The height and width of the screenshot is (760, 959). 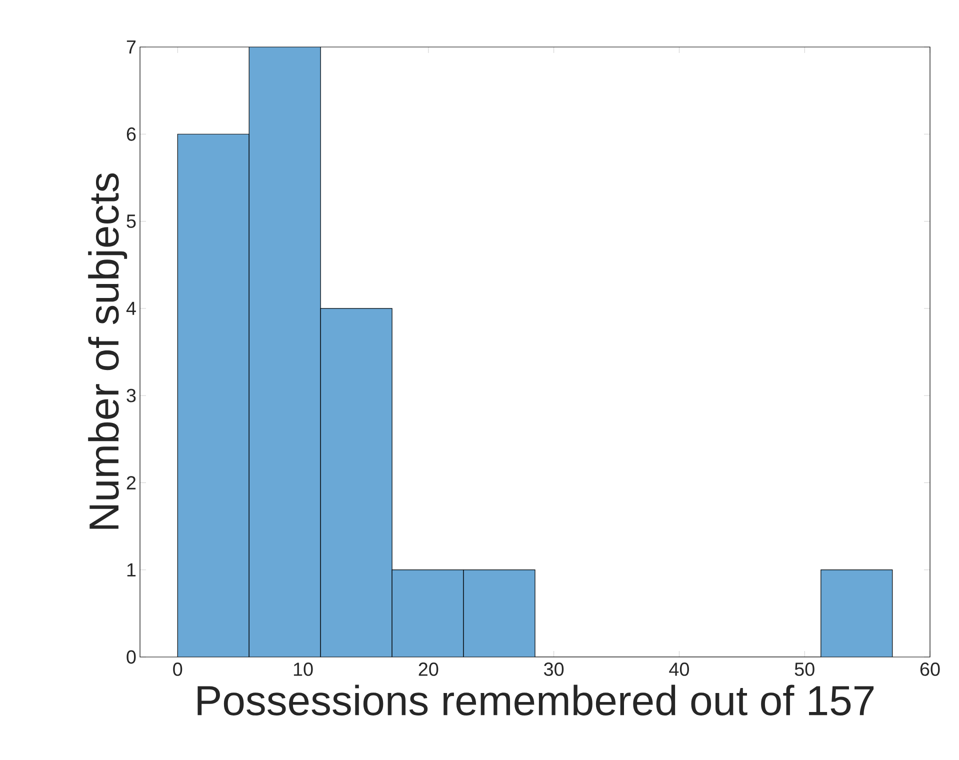 I want to click on y-tick-label: 4, so click(x=131, y=308).